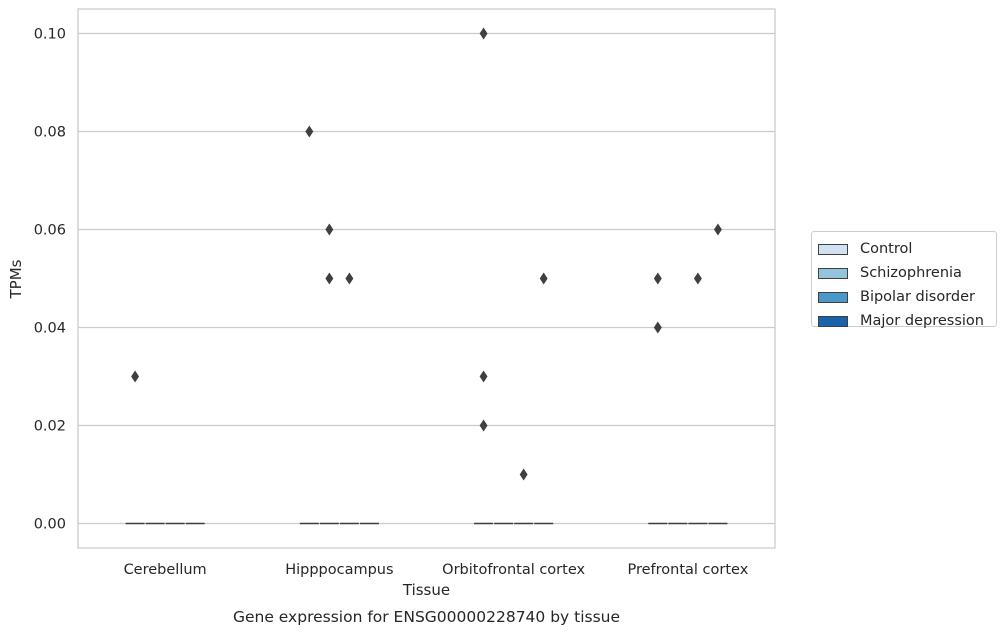  What do you see at coordinates (165, 570) in the screenshot?
I see `x-tick-label: Cerebellum` at bounding box center [165, 570].